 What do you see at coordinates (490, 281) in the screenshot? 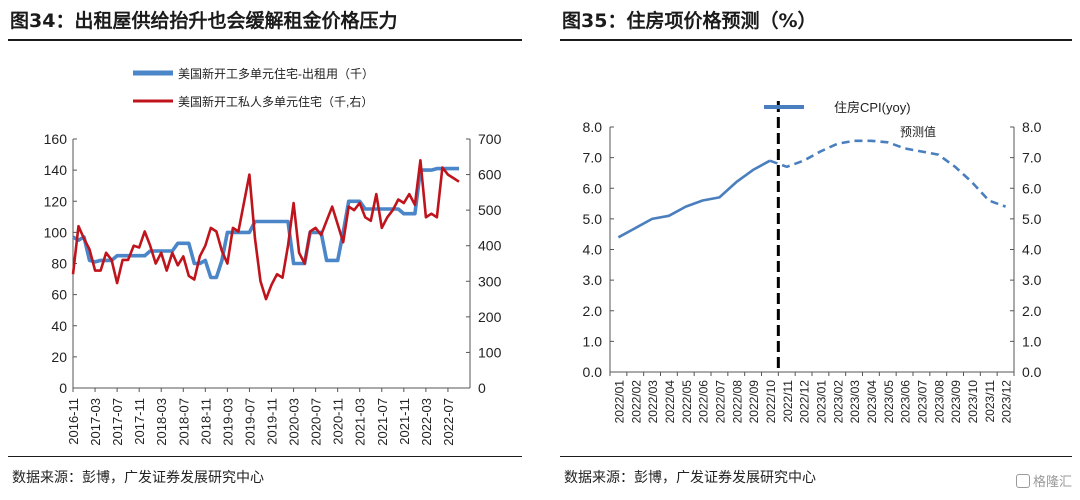
I see `right-y-tick-label: 300` at bounding box center [490, 281].